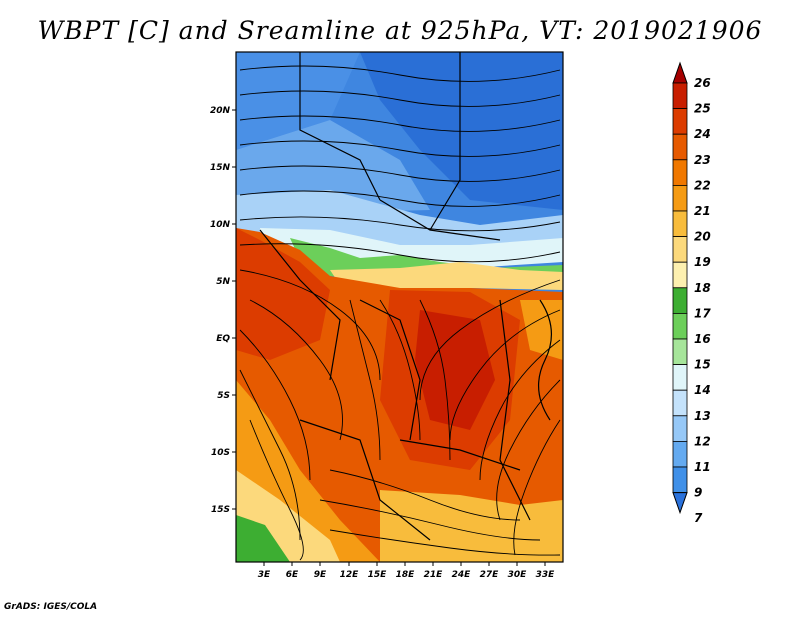  Describe the element at coordinates (518, 575) in the screenshot. I see `lon-label: 30E` at that location.